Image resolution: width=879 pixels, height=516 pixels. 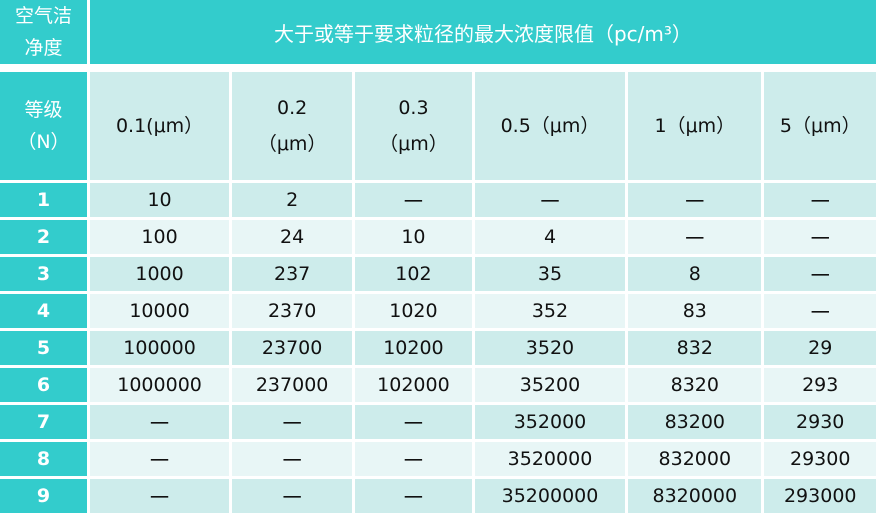 I want to click on concentration-cell: 1000000, so click(x=159, y=385).